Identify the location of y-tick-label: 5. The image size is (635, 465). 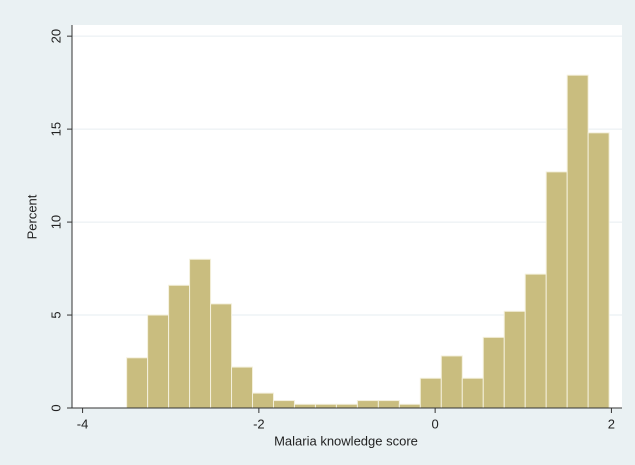
(55, 314).